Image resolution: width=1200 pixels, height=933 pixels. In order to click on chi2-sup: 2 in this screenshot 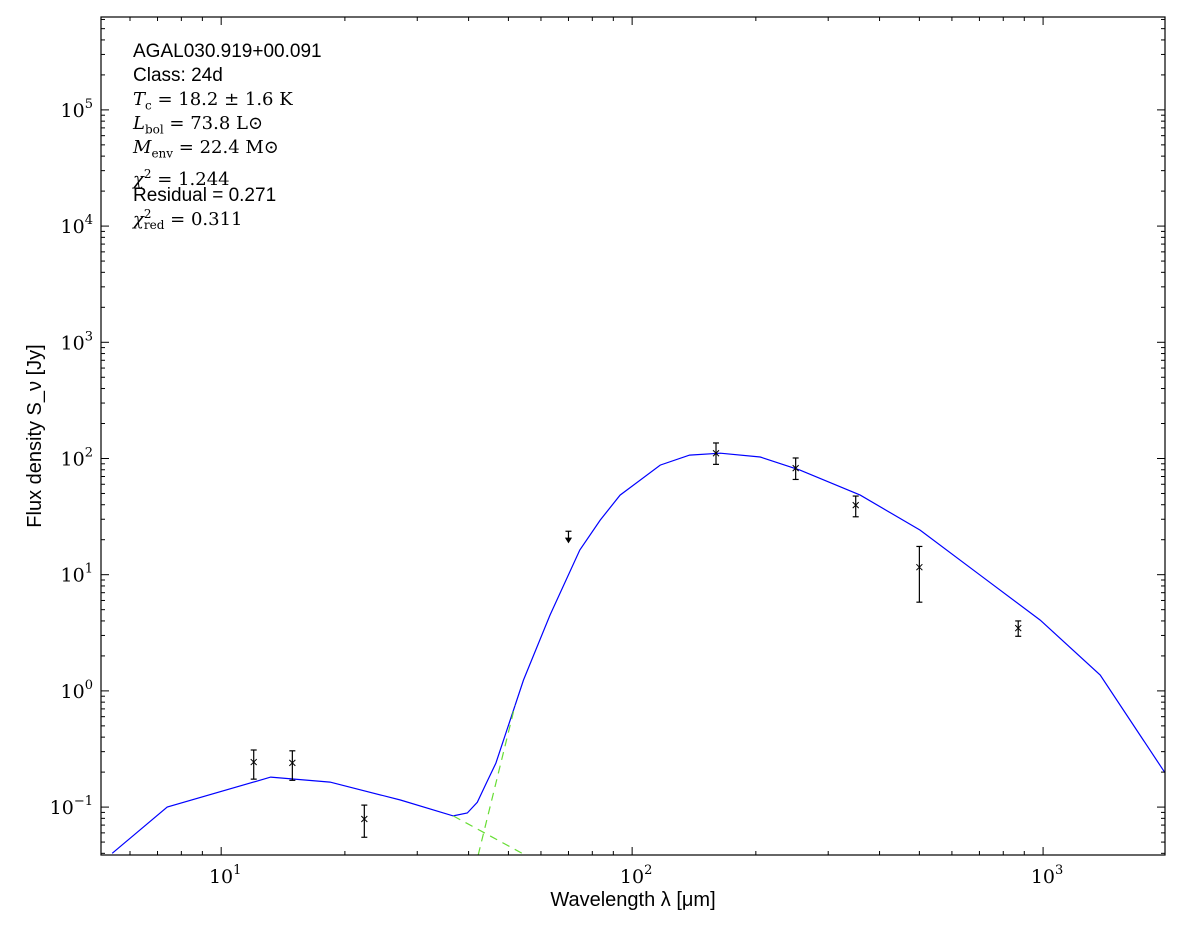, I will do `click(147, 174)`.